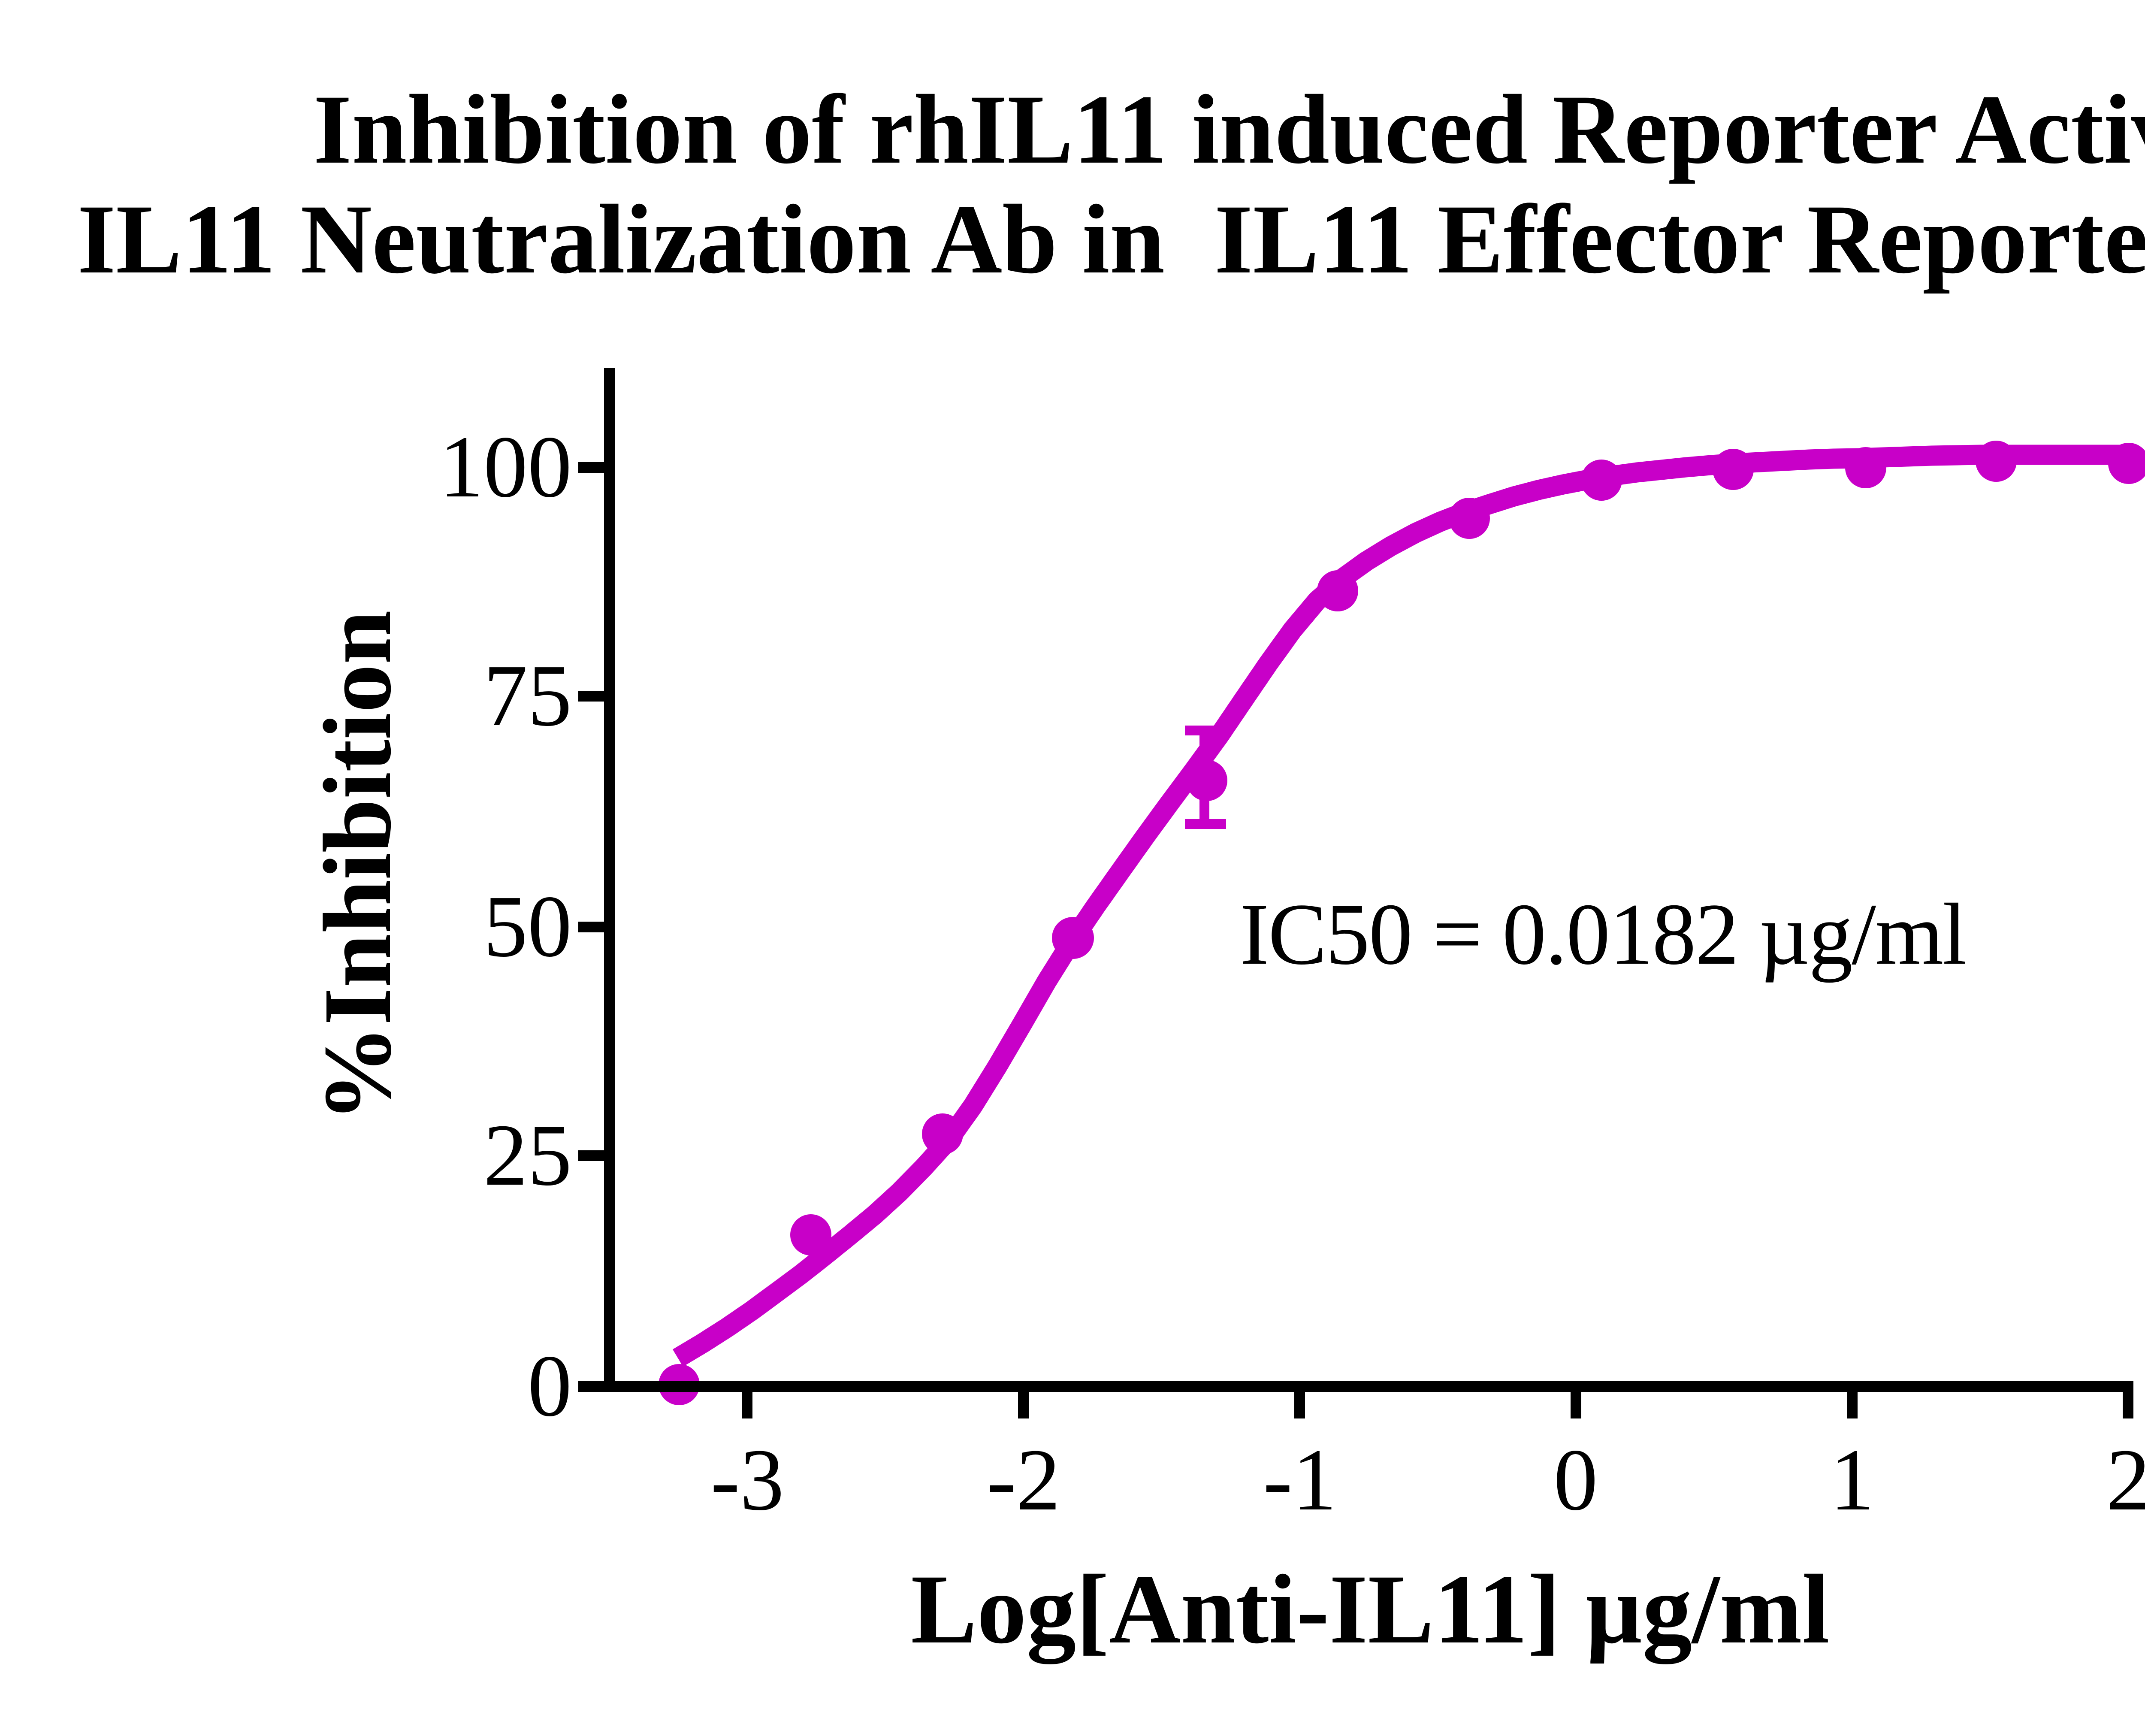 This screenshot has height=1736, width=2145. I want to click on svg-text: 1, so click(1852, 1480).